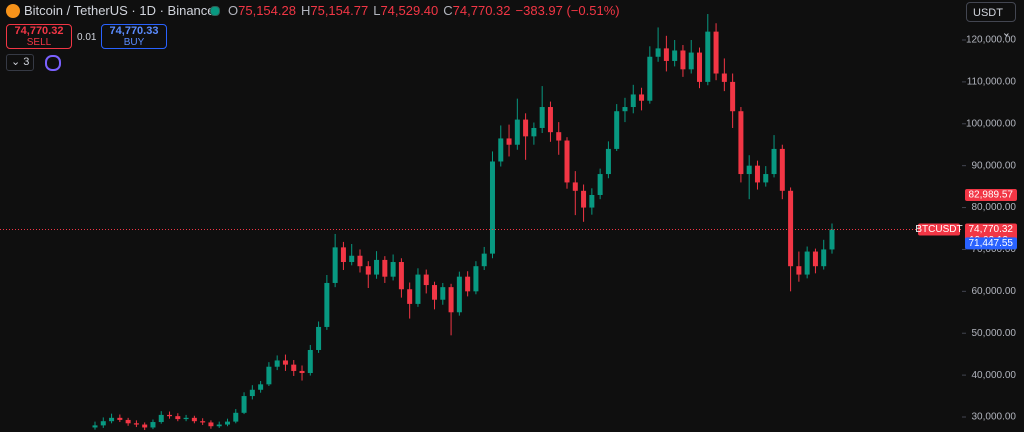  What do you see at coordinates (87, 37) in the screenshot?
I see `spread: 0.01` at bounding box center [87, 37].